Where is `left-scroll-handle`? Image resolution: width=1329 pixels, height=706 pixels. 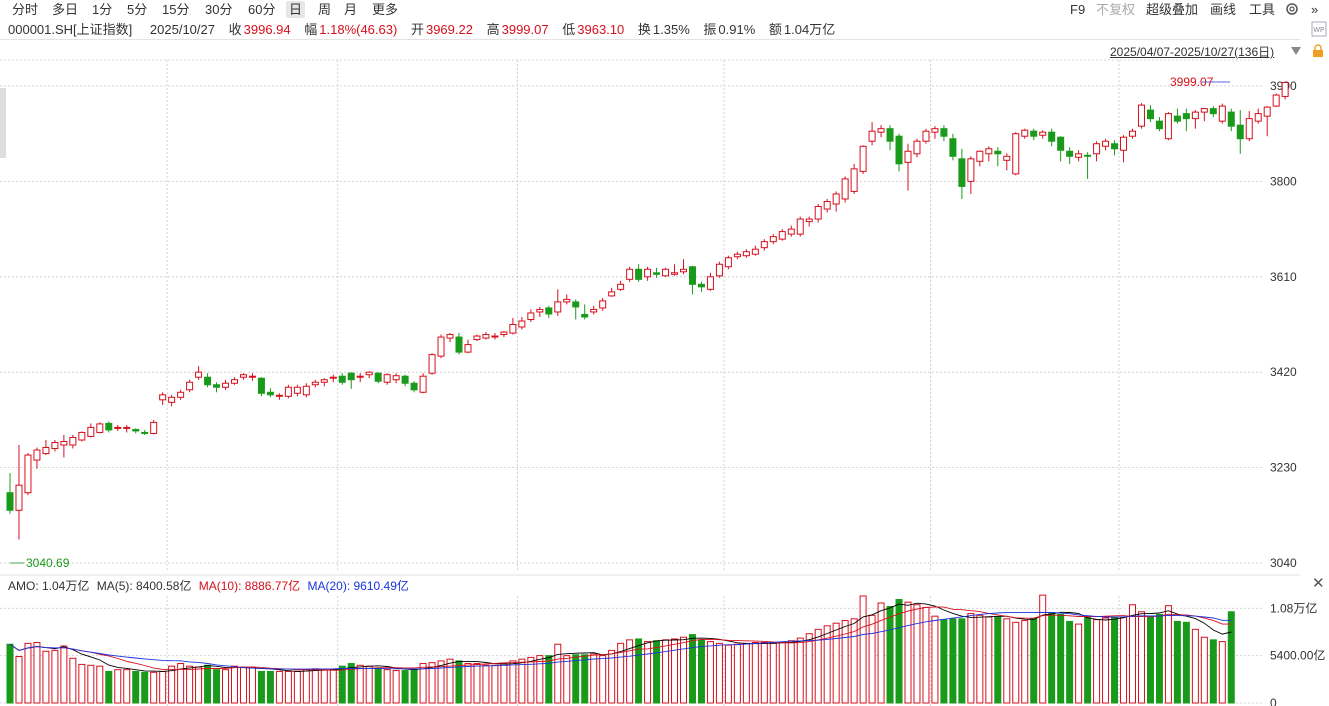
left-scroll-handle is located at coordinates (3, 123).